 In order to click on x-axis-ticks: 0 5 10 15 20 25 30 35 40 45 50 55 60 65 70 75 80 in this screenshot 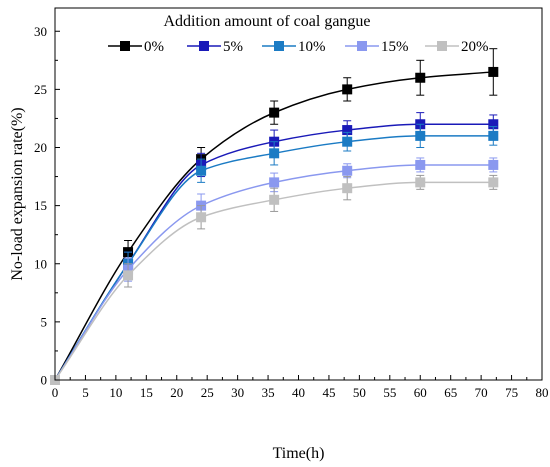, I will do `click(300, 387)`.